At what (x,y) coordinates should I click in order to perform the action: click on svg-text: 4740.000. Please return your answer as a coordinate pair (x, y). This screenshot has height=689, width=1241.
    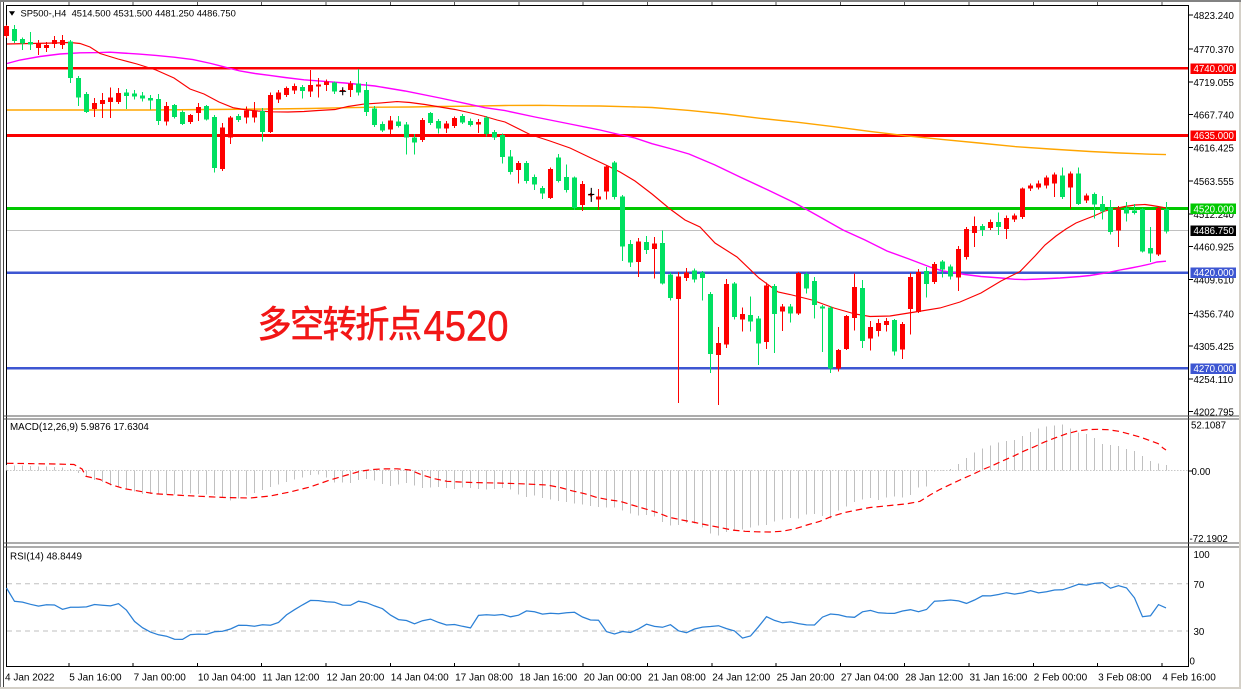
    Looking at the image, I should click on (1214, 69).